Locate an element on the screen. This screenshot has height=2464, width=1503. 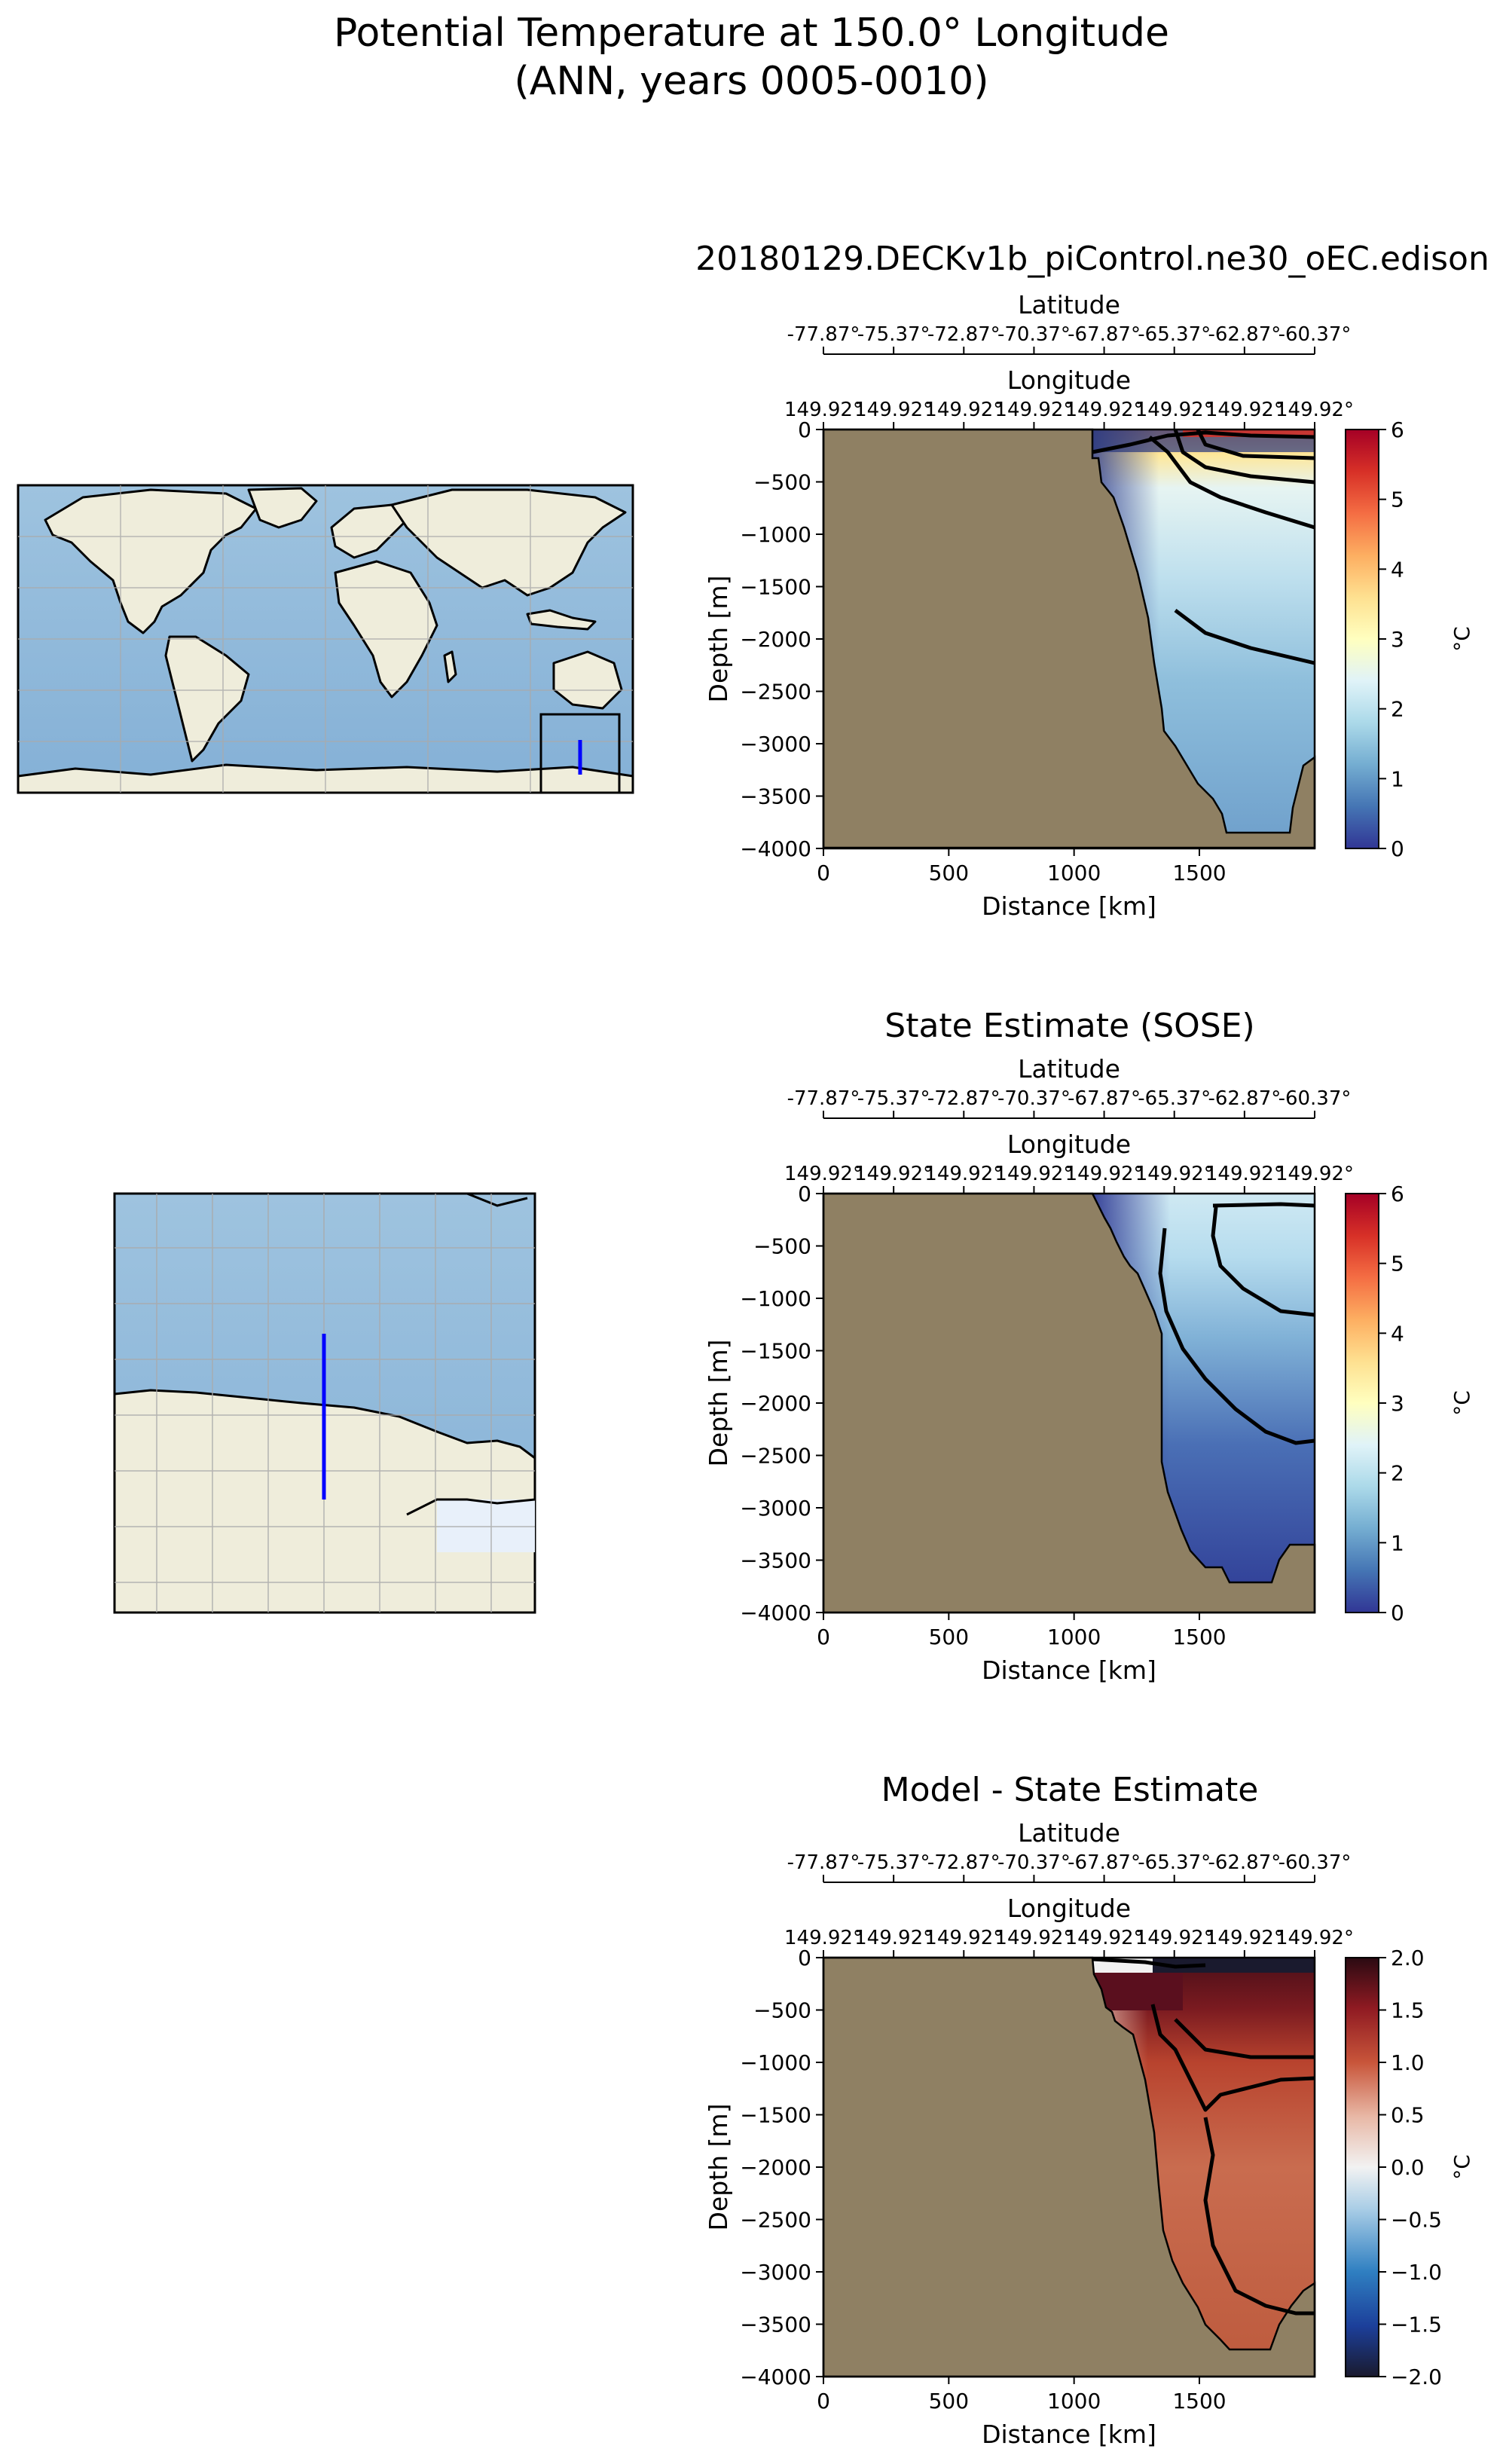
colorbar-tick-label: −1.0 is located at coordinates (1416, 2272).